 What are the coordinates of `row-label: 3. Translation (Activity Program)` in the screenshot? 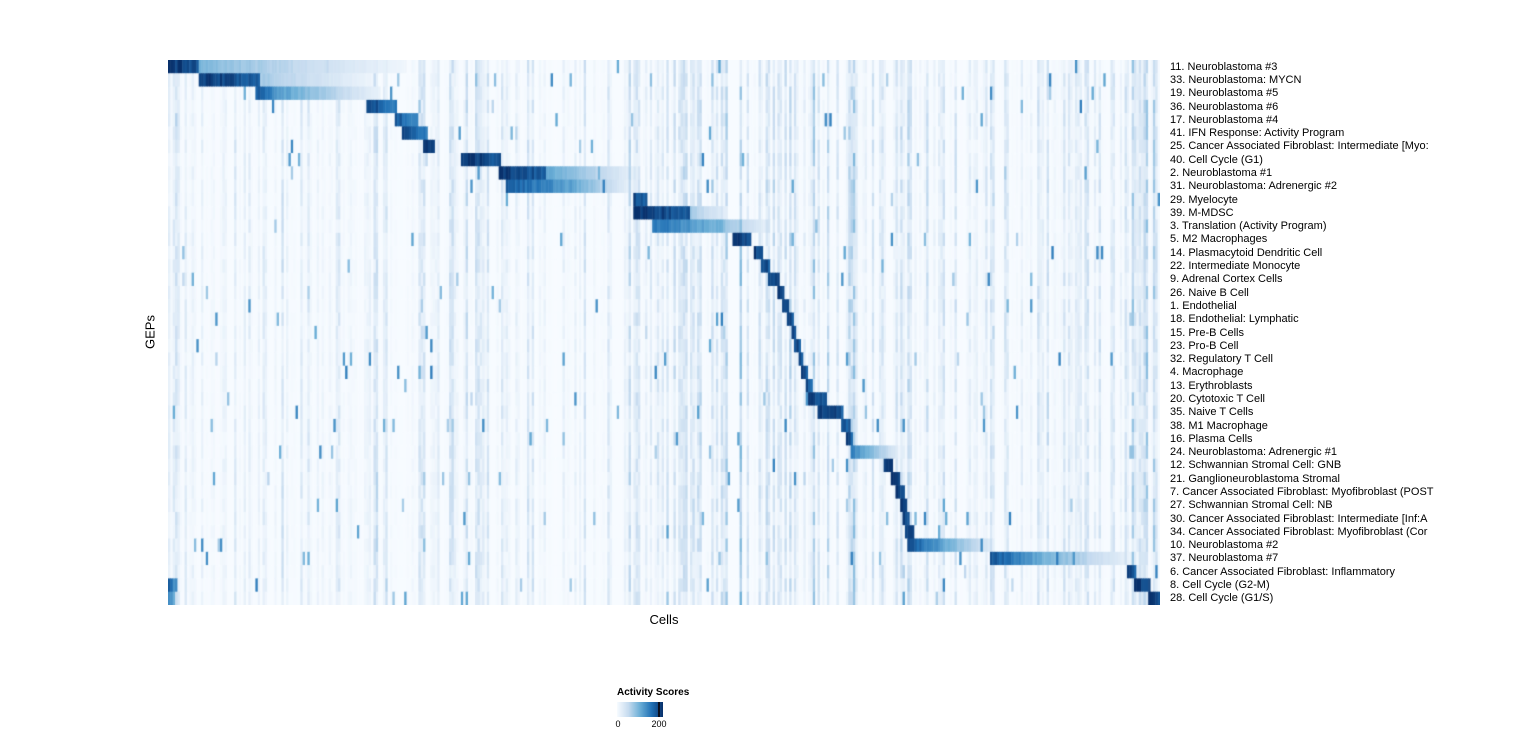 It's located at (1248, 226).